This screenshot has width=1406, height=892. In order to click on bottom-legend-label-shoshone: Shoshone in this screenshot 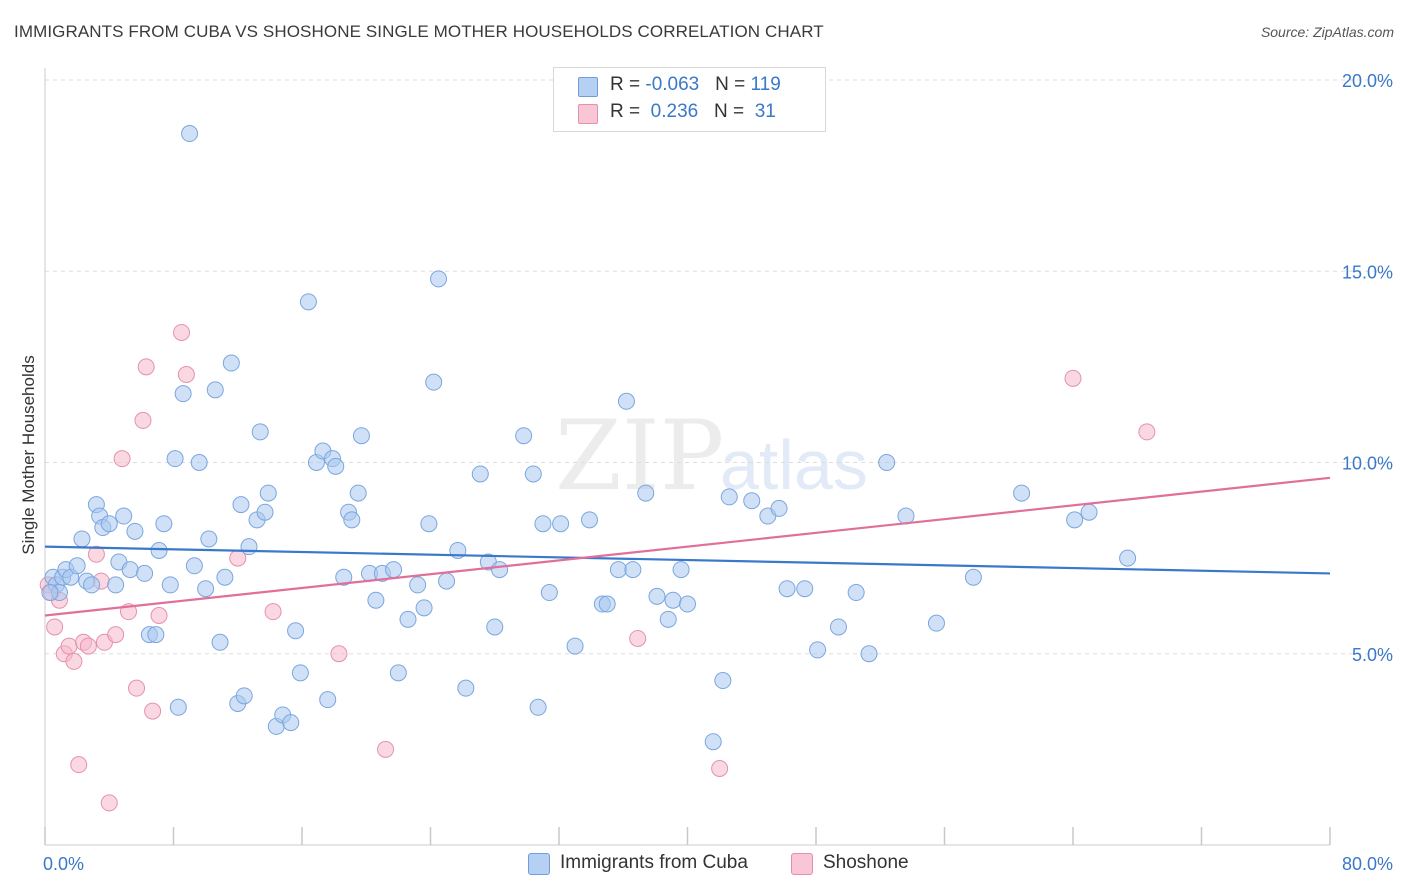, I will do `click(866, 862)`.